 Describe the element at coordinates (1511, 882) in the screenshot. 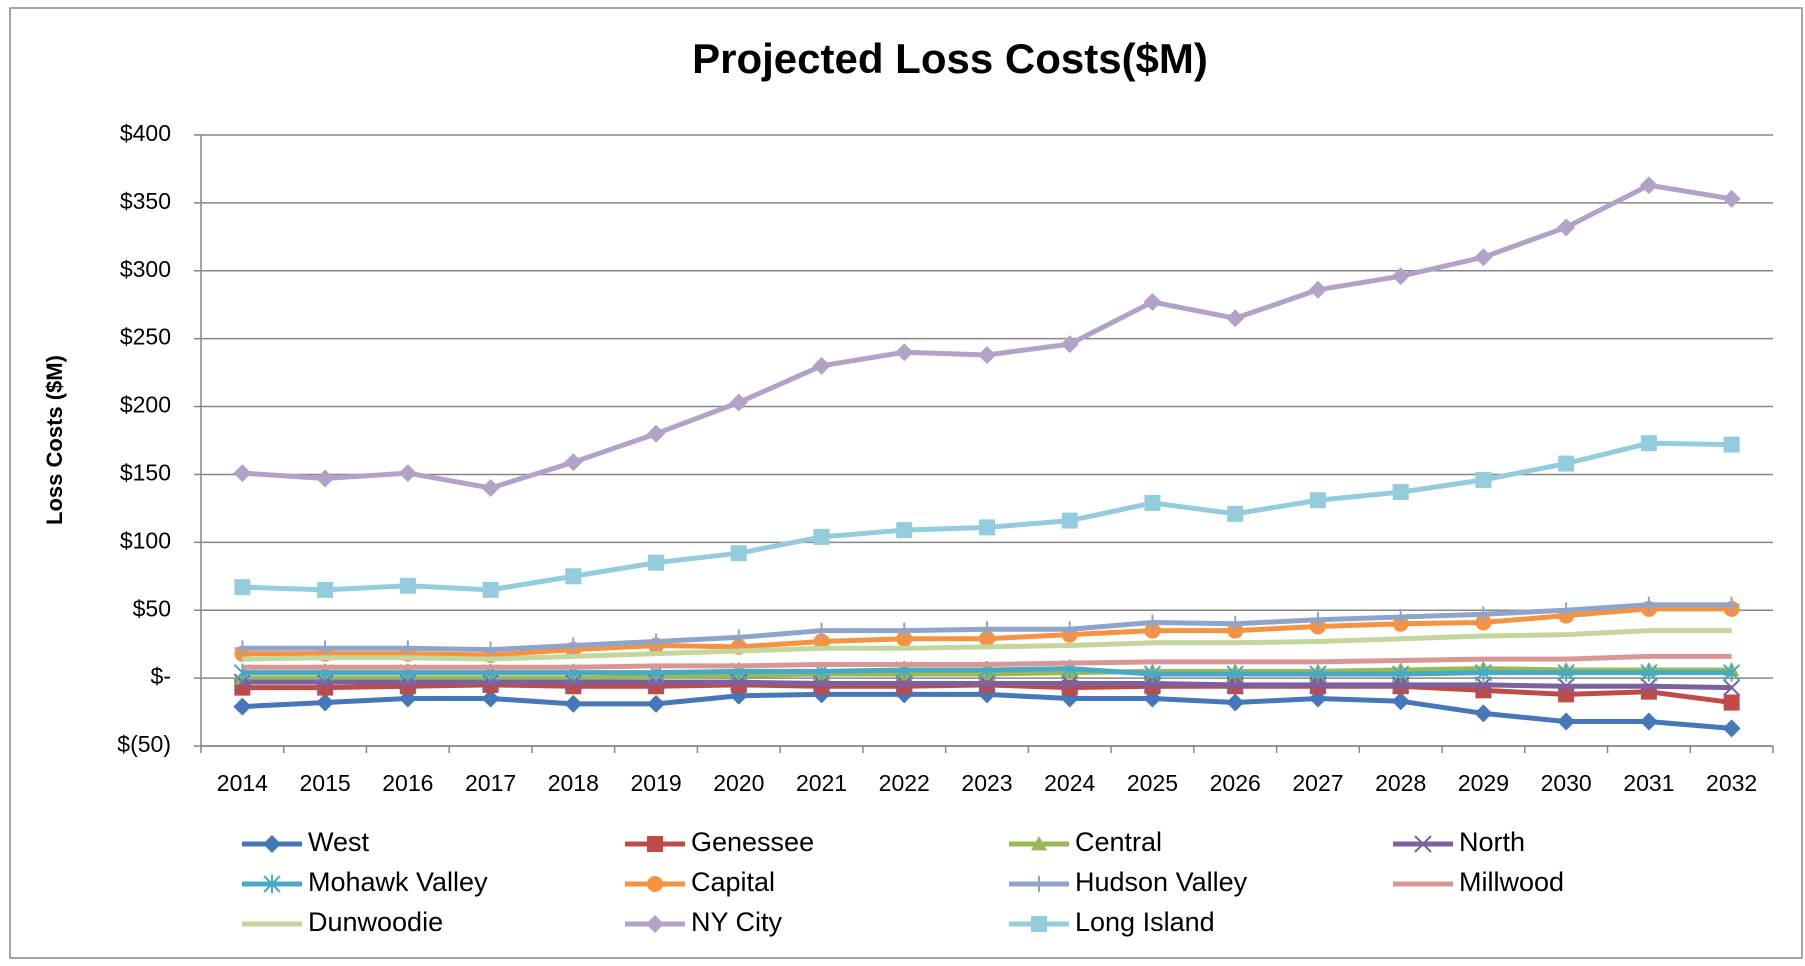

I see `legend-label: Millwood` at that location.